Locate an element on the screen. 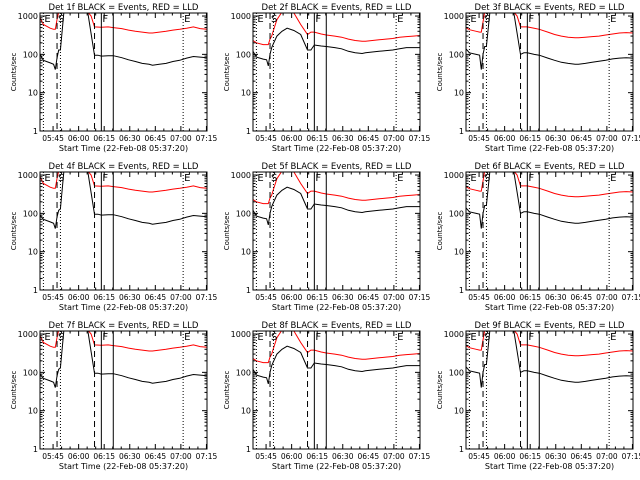  panel-title: Det 8f BLACK = Events, RED = LLD is located at coordinates (337, 326).